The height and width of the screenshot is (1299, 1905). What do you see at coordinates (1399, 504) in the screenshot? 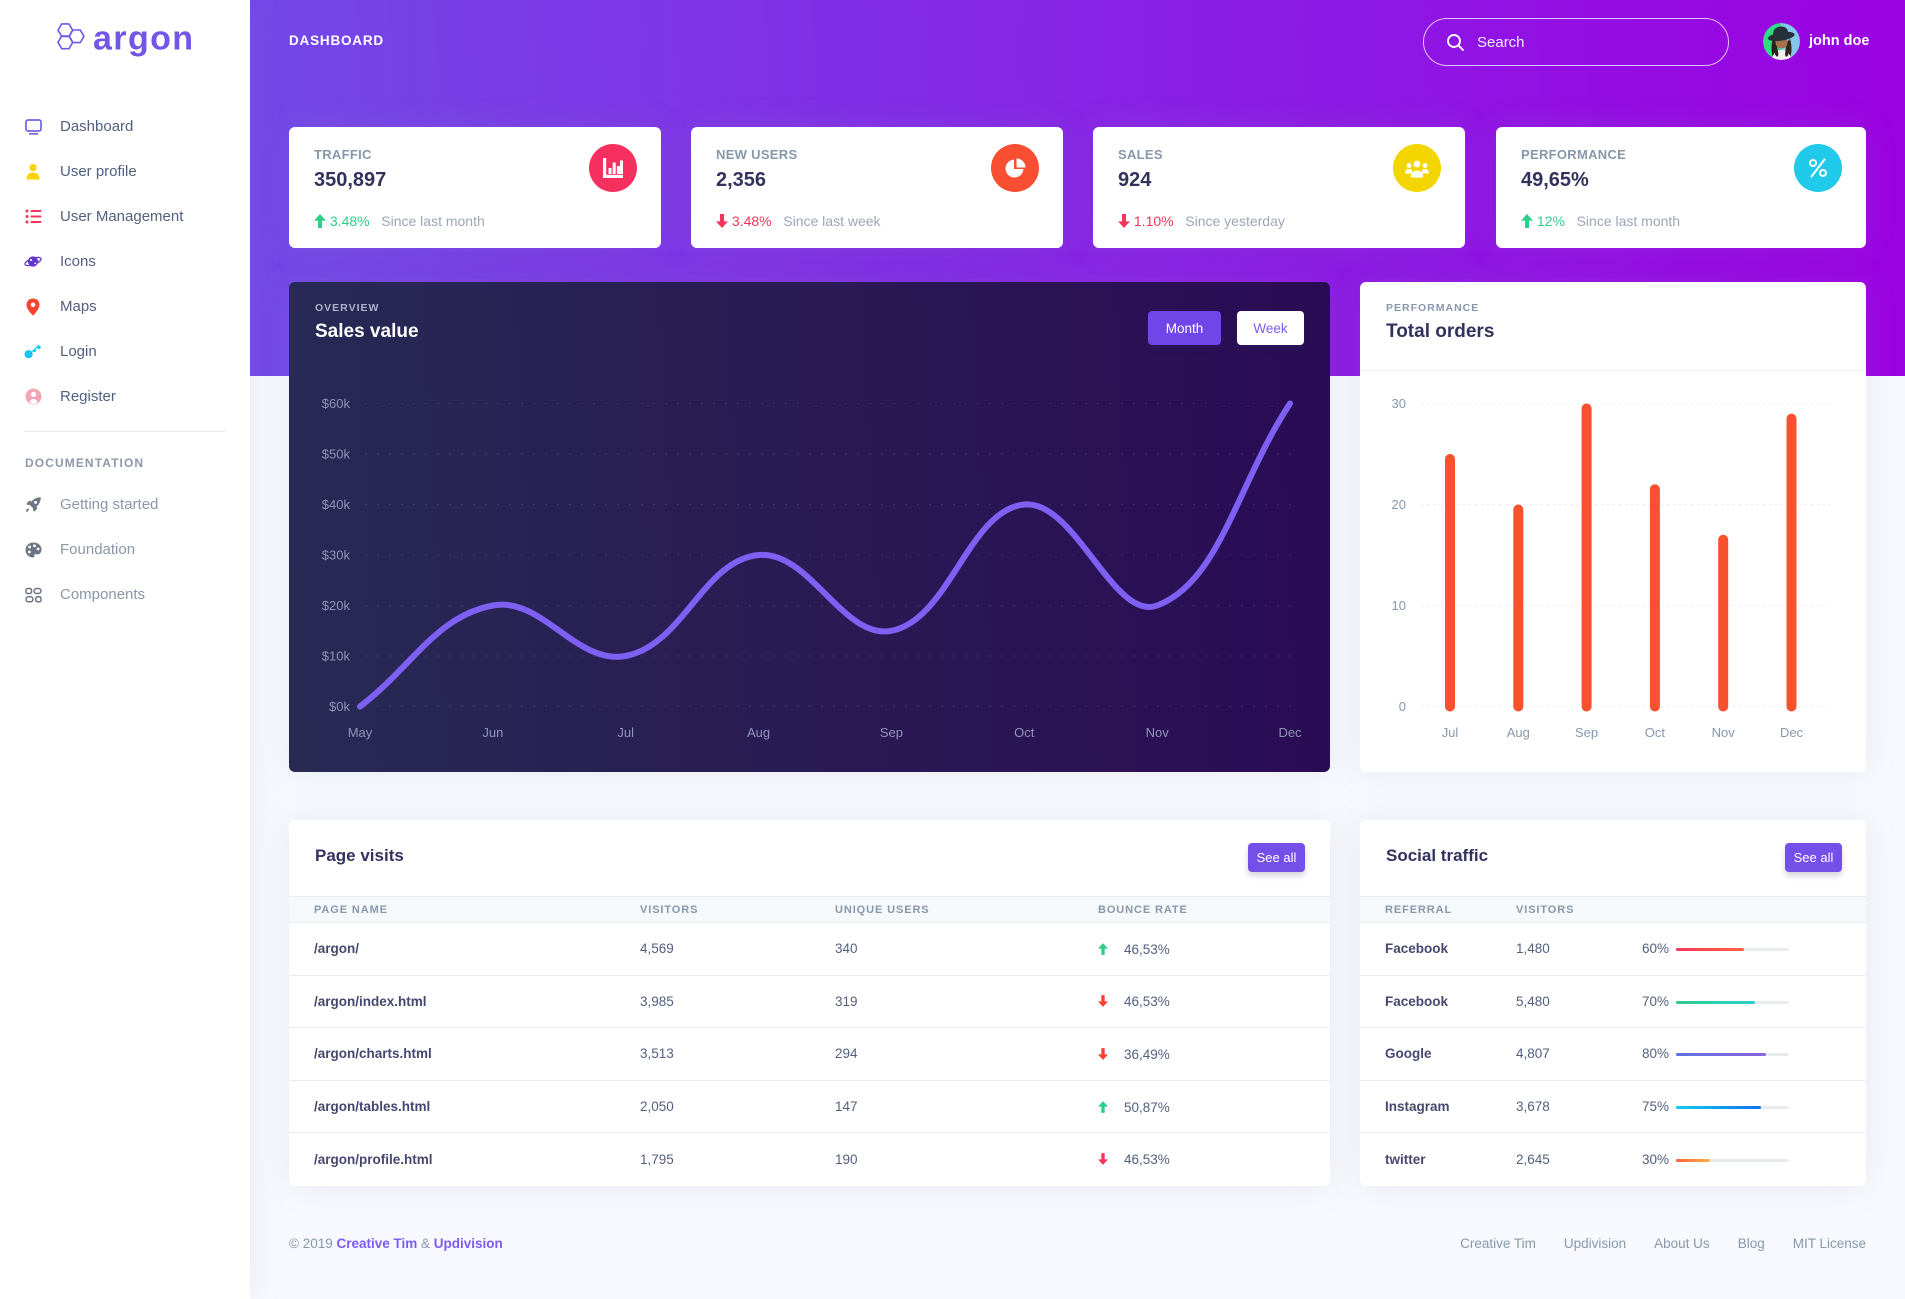
I see `svg-text: 20` at bounding box center [1399, 504].